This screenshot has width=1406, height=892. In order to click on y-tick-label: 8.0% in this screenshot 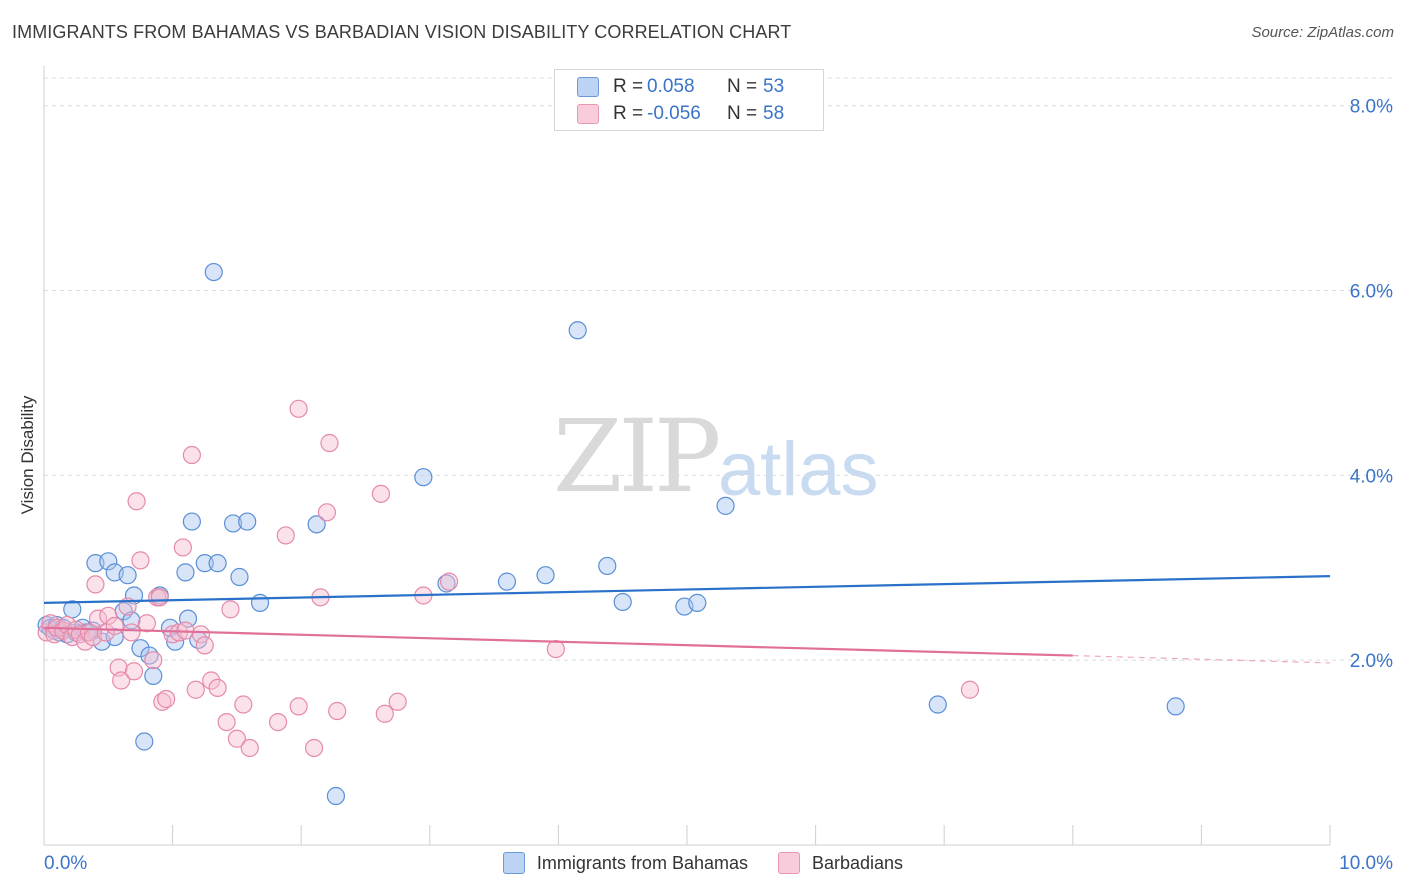, I will do `click(1371, 107)`.